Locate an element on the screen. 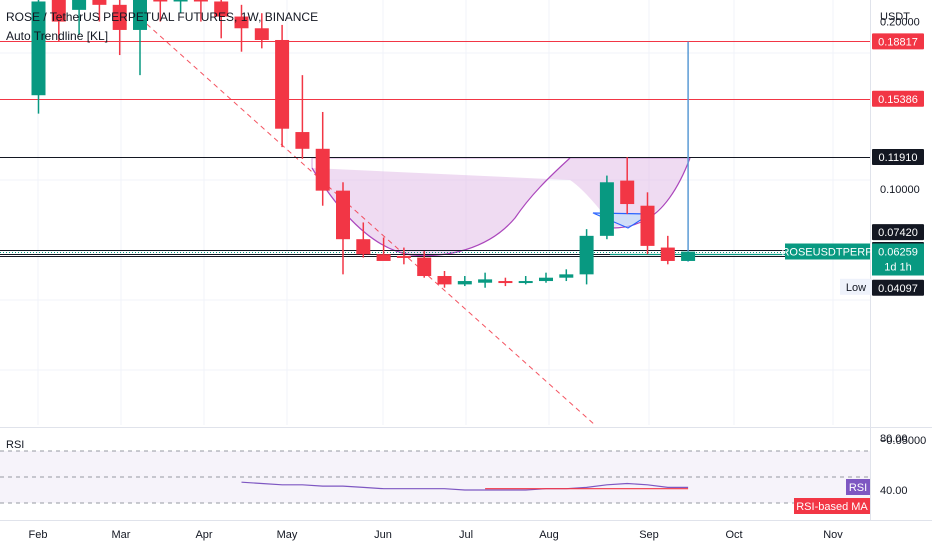  time-label: Aug is located at coordinates (549, 535).